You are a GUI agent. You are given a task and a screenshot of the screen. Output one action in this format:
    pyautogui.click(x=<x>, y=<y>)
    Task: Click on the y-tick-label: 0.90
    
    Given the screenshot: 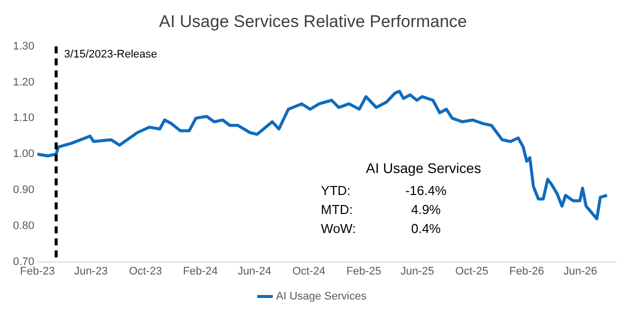 What is the action you would take?
    pyautogui.click(x=23, y=190)
    